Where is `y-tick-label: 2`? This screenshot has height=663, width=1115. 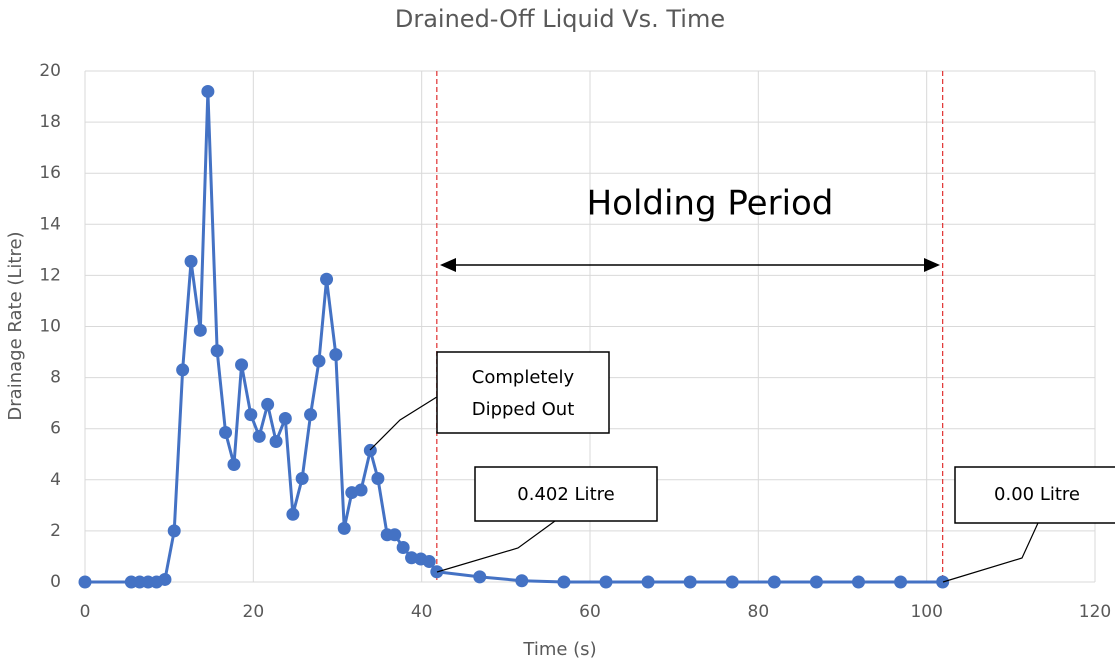 y-tick-label: 2 is located at coordinates (55, 531).